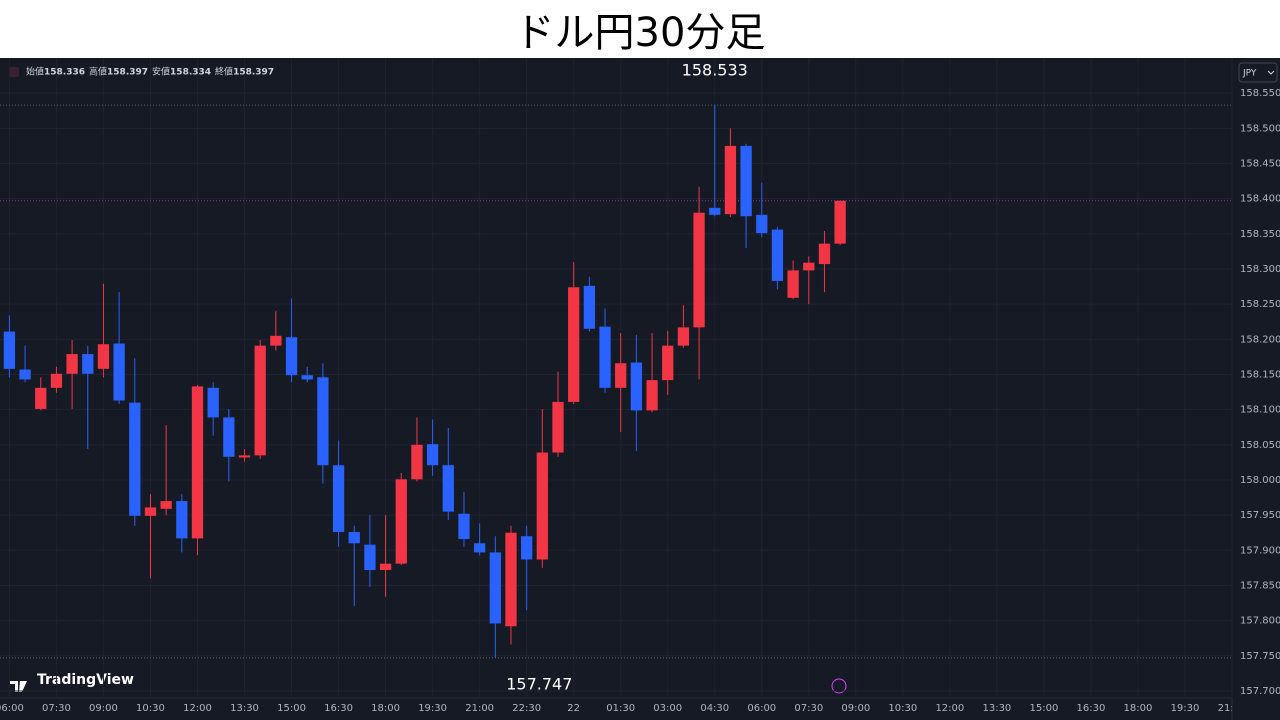 This screenshot has width=1280, height=720. Describe the element at coordinates (190, 73) in the screenshot. I see `ohlc-value: 158.334` at that location.